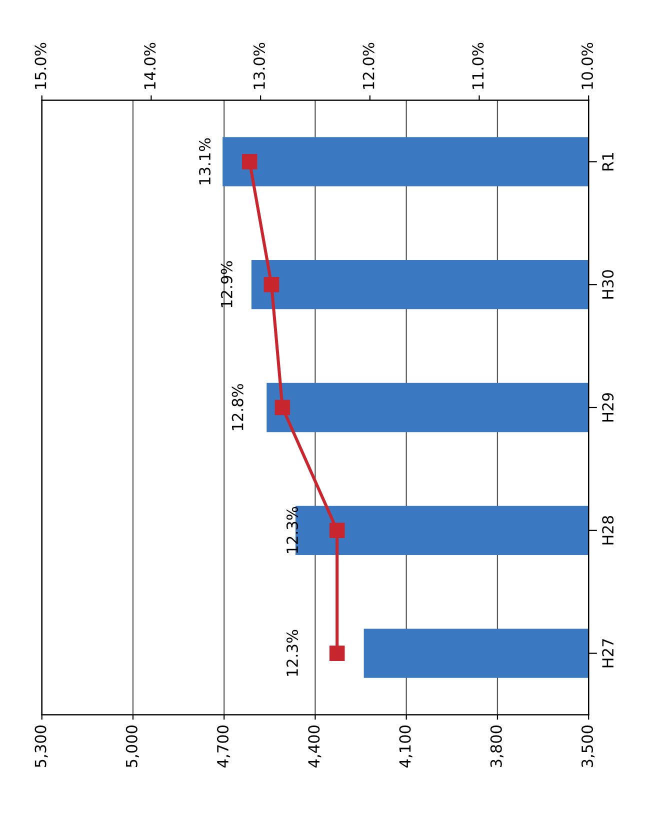  I want to click on x-tick-label: 3,500, so click(588, 746).